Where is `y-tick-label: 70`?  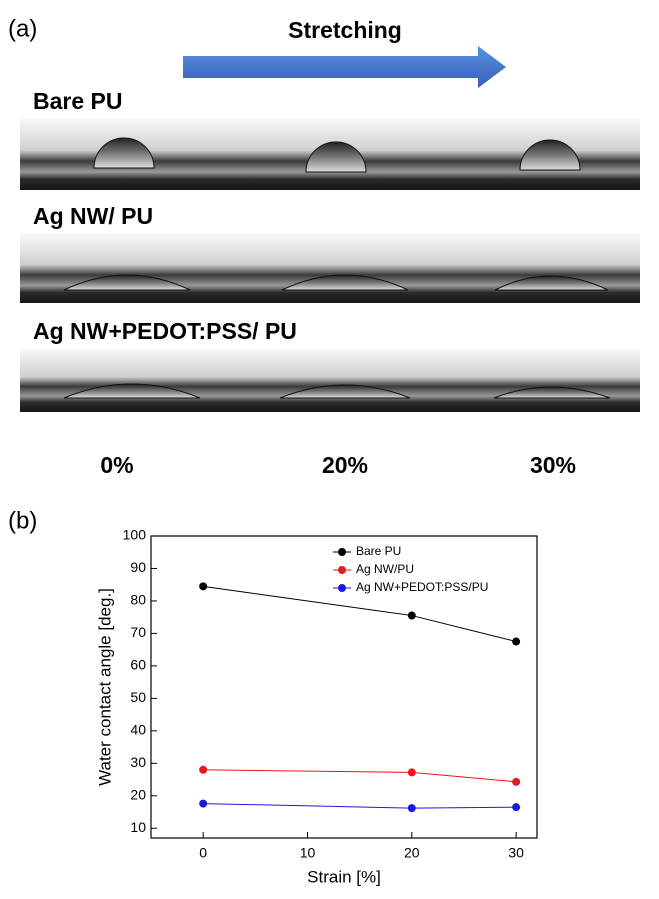
y-tick-label: 70 is located at coordinates (138, 632).